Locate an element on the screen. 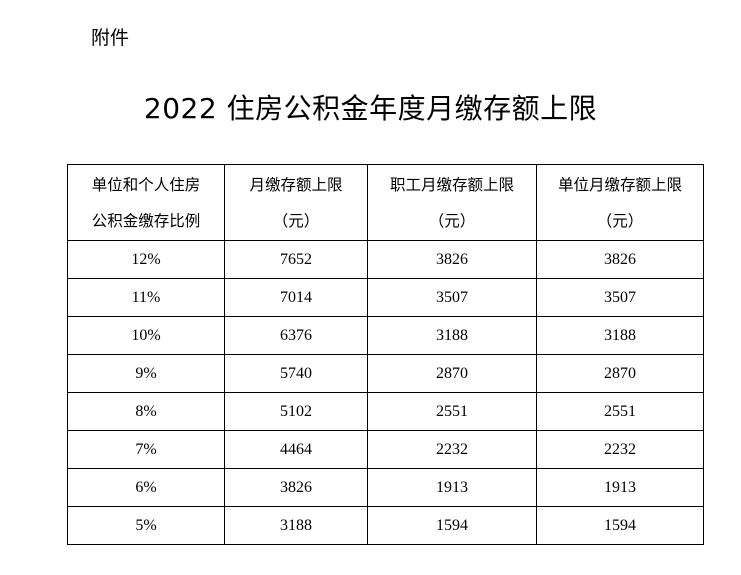  cell-employer-limit: 2551 is located at coordinates (620, 411).